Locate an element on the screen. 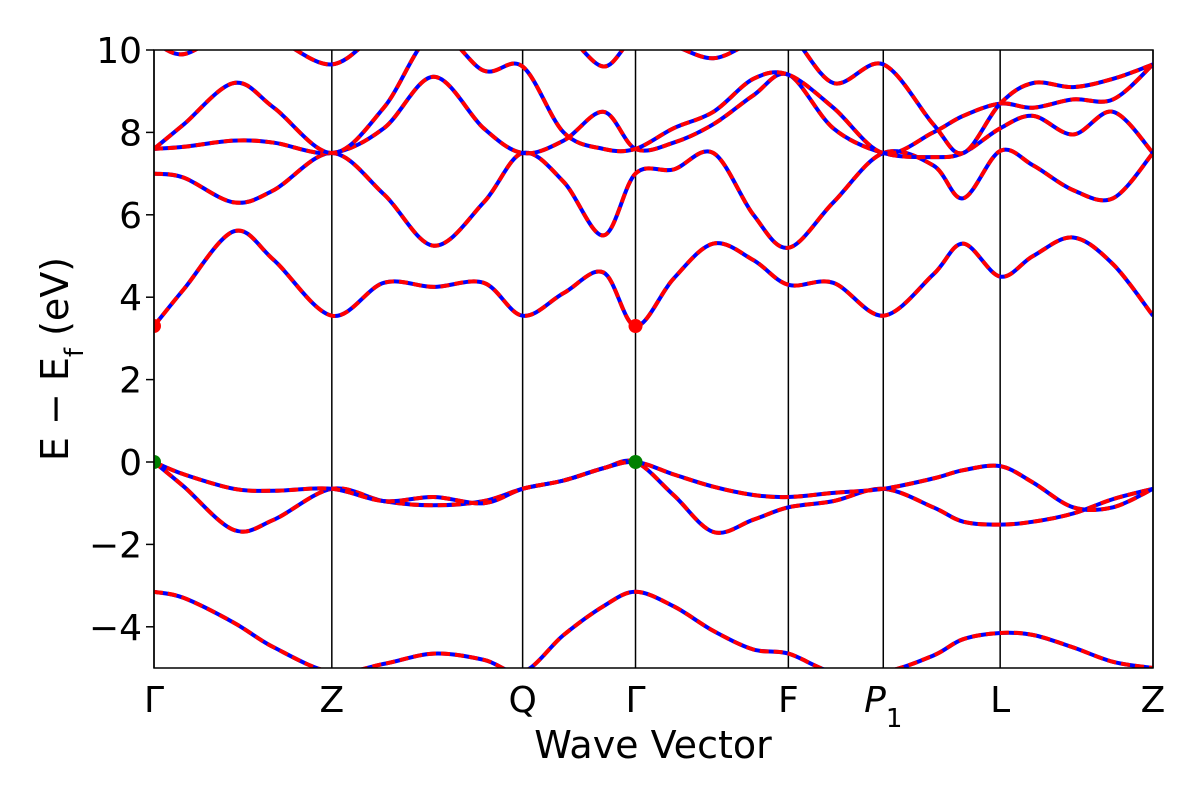  y-tick-label: 4 is located at coordinates (130, 298).